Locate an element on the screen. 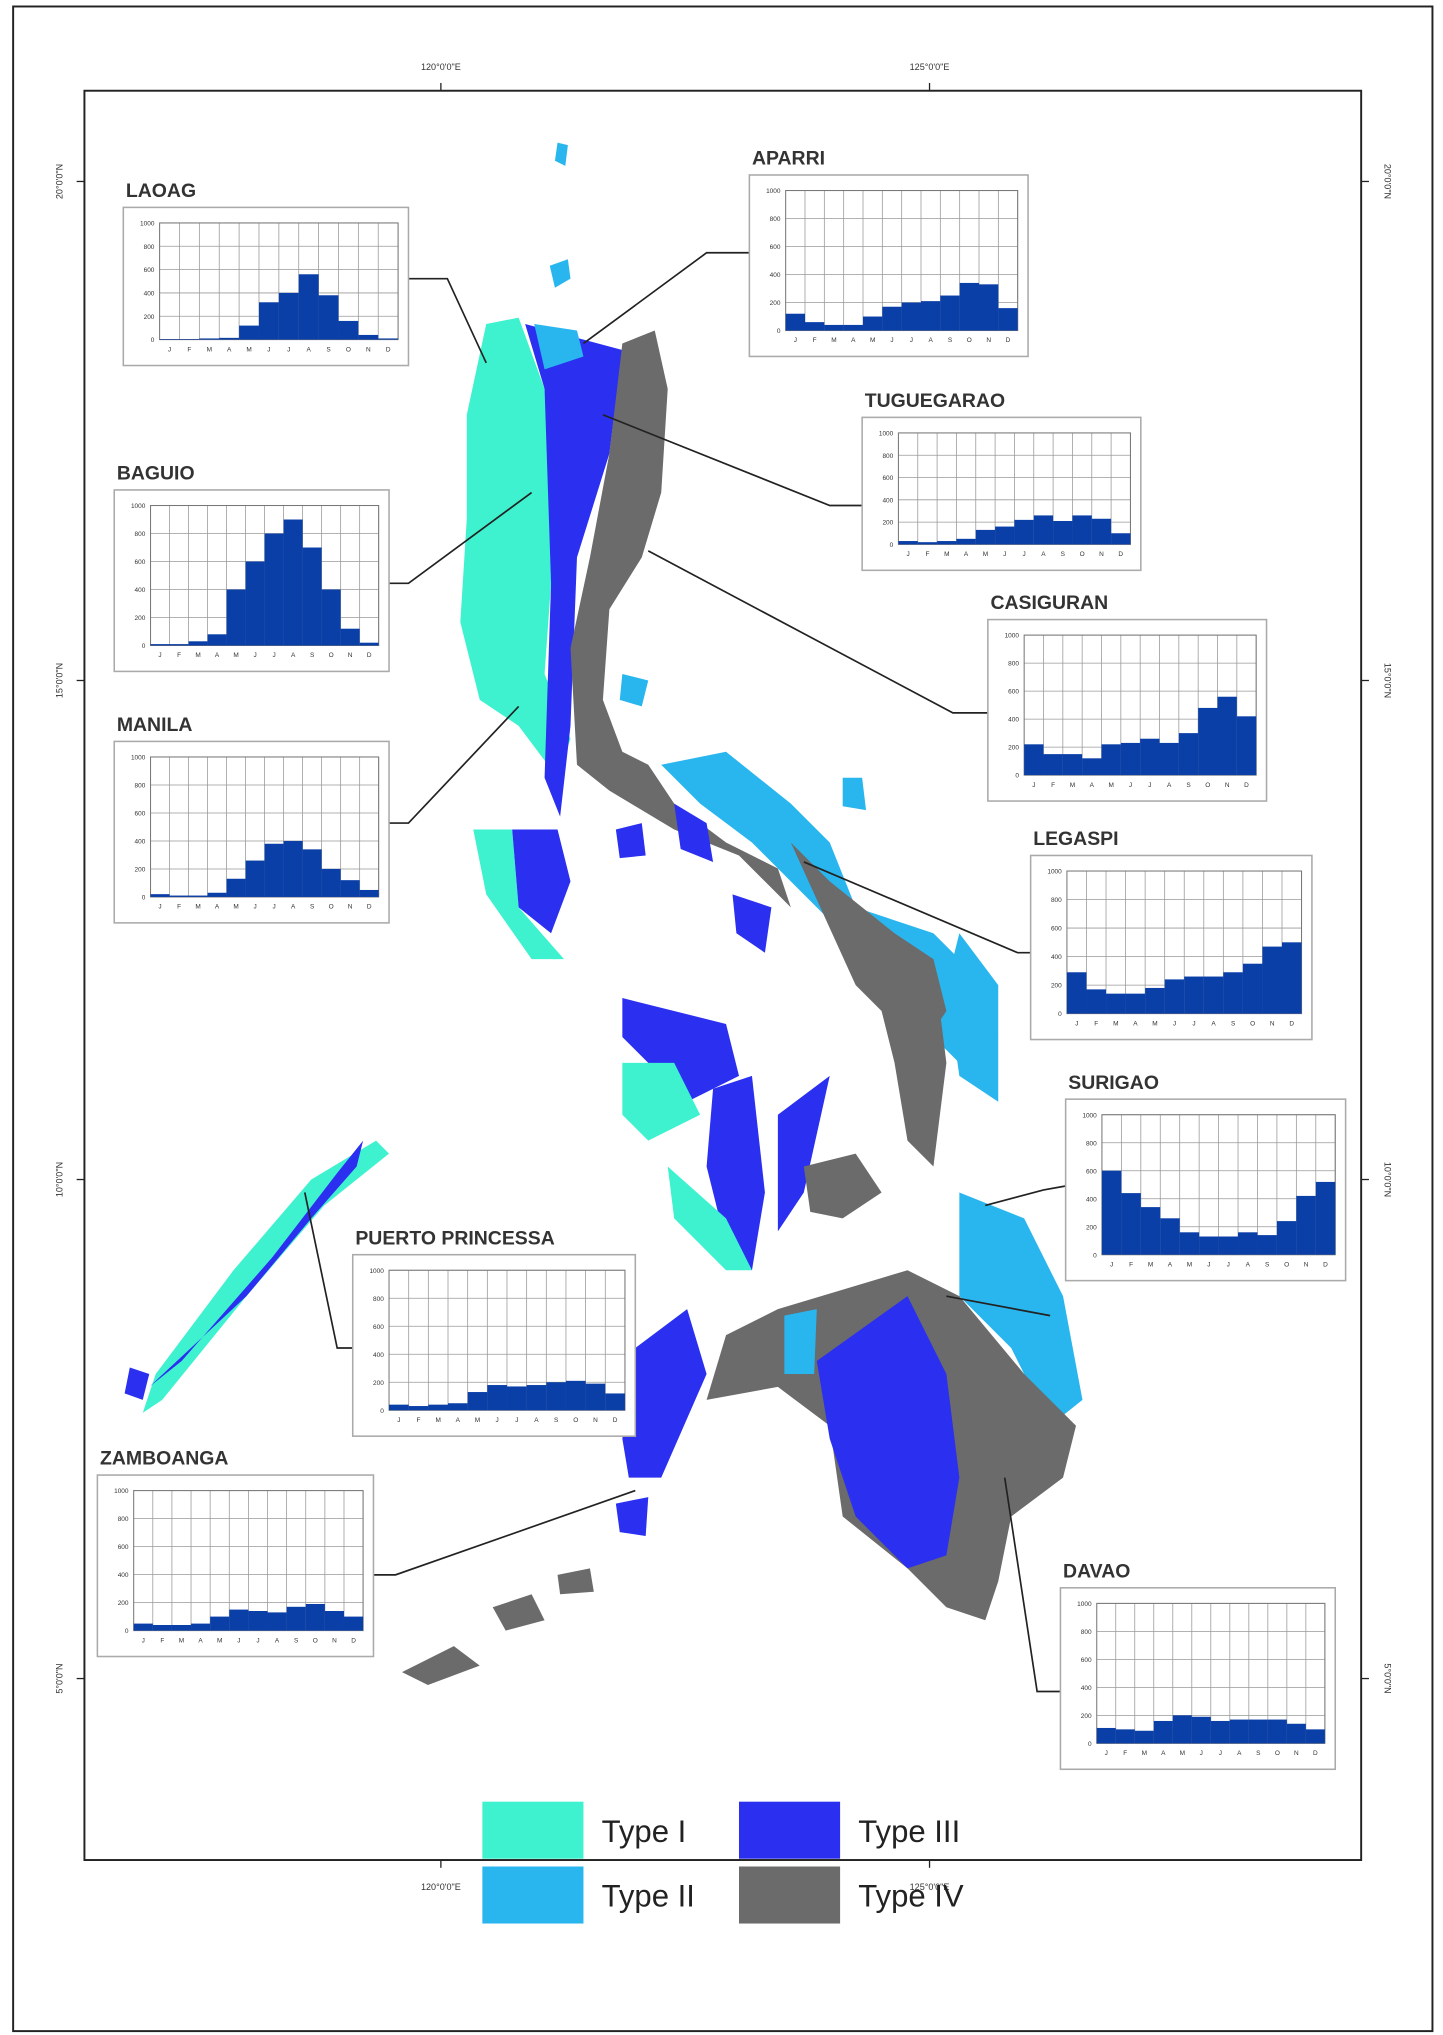  legend-label: Type II is located at coordinates (648, 1896).